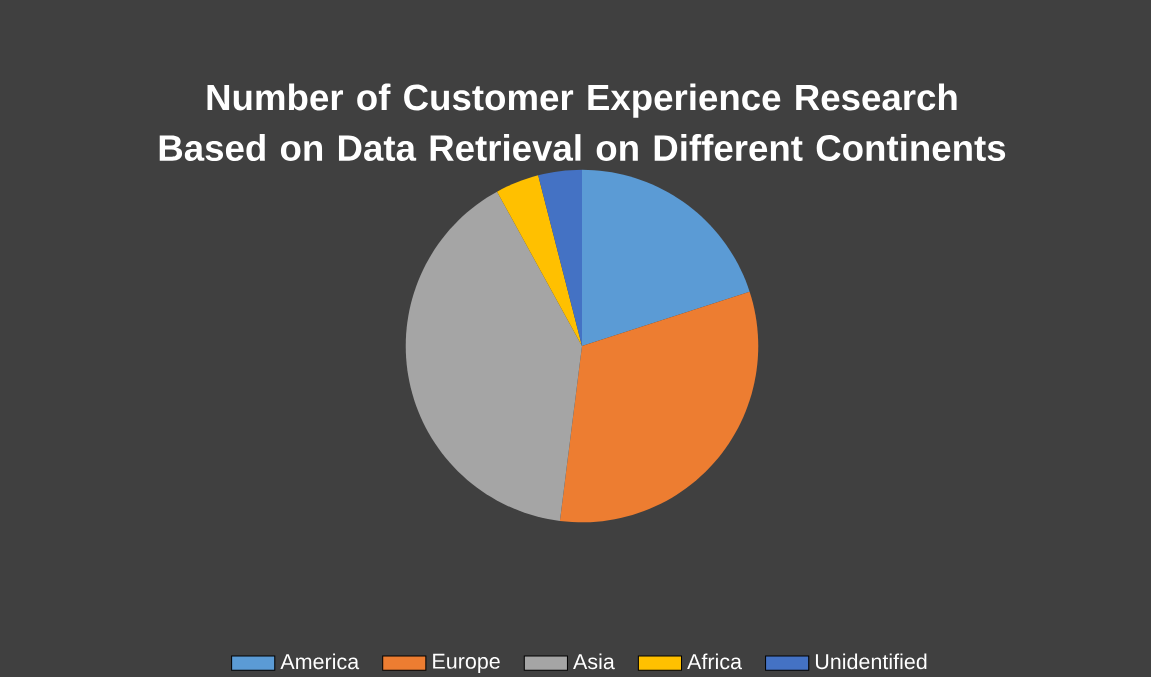  What do you see at coordinates (871, 661) in the screenshot?
I see `legend-label: Unidentified` at bounding box center [871, 661].